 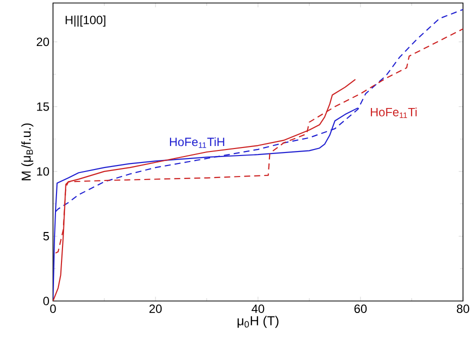 I want to click on y-tick-label: 10, so click(x=43, y=171).